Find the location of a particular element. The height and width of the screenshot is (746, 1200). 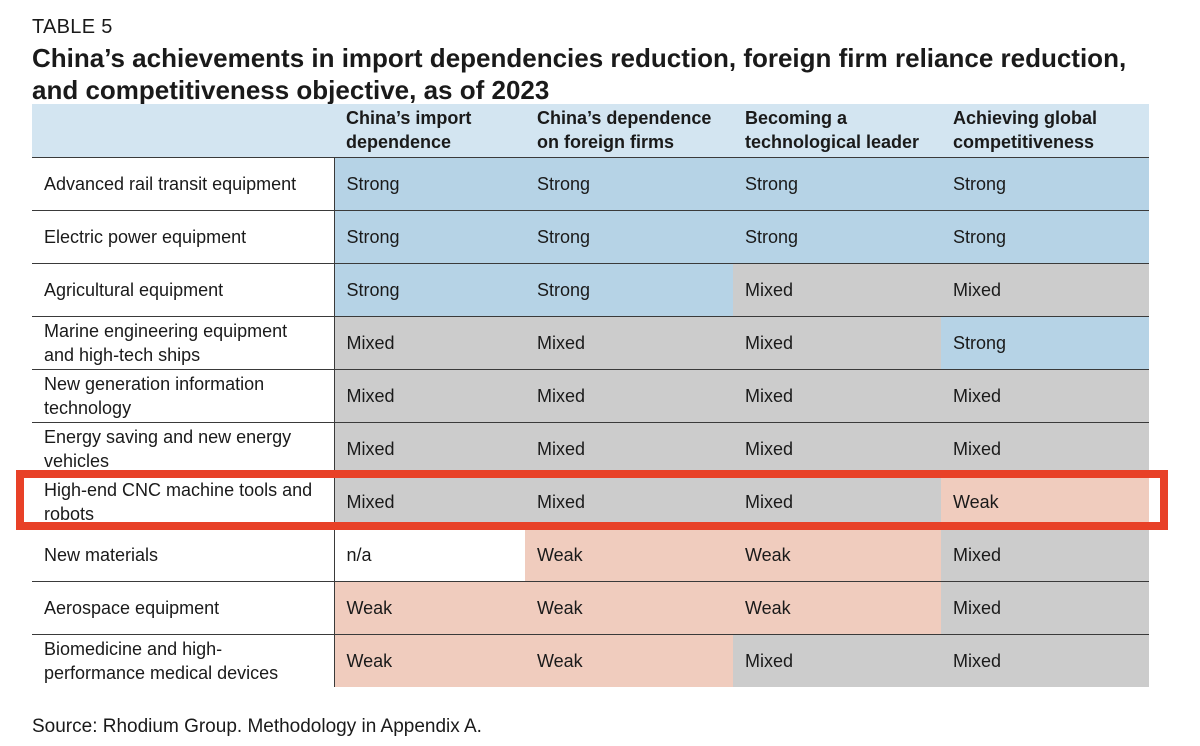

header-cell-global-competitiveness: Achieving global competitiveness is located at coordinates (1045, 130).